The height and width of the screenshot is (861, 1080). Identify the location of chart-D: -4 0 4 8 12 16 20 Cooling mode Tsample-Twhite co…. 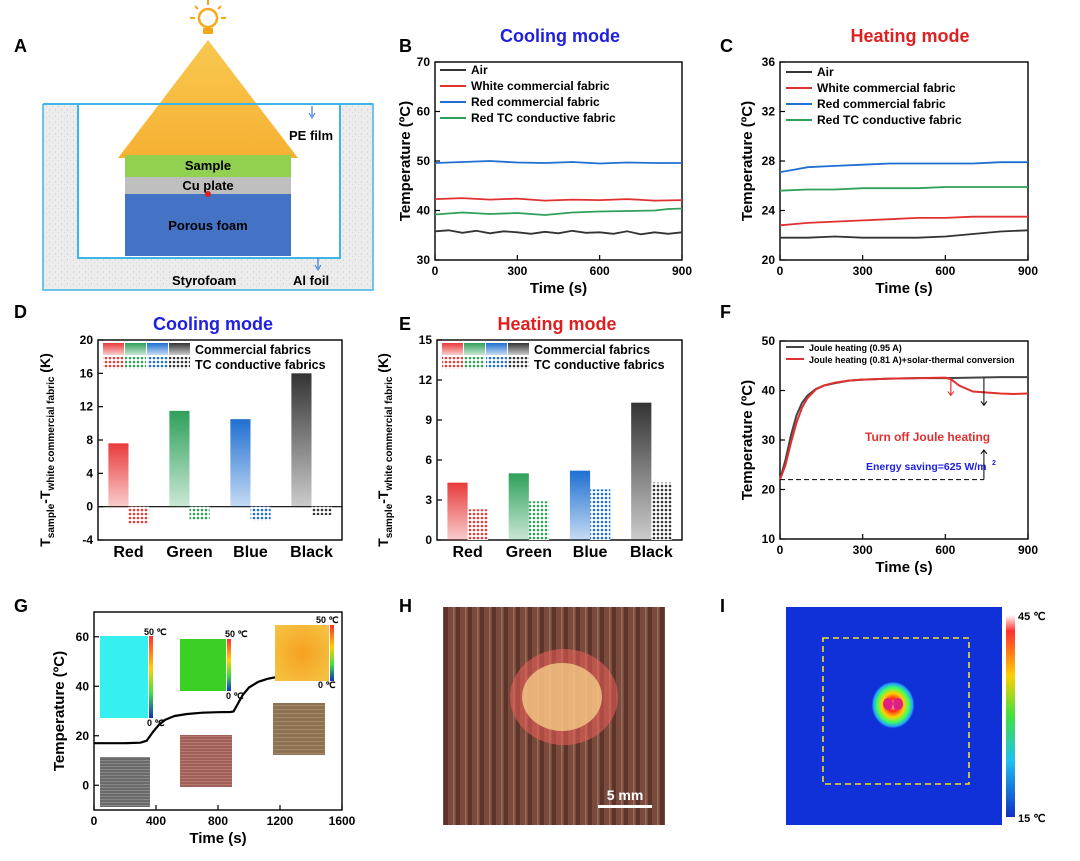
(190, 437).